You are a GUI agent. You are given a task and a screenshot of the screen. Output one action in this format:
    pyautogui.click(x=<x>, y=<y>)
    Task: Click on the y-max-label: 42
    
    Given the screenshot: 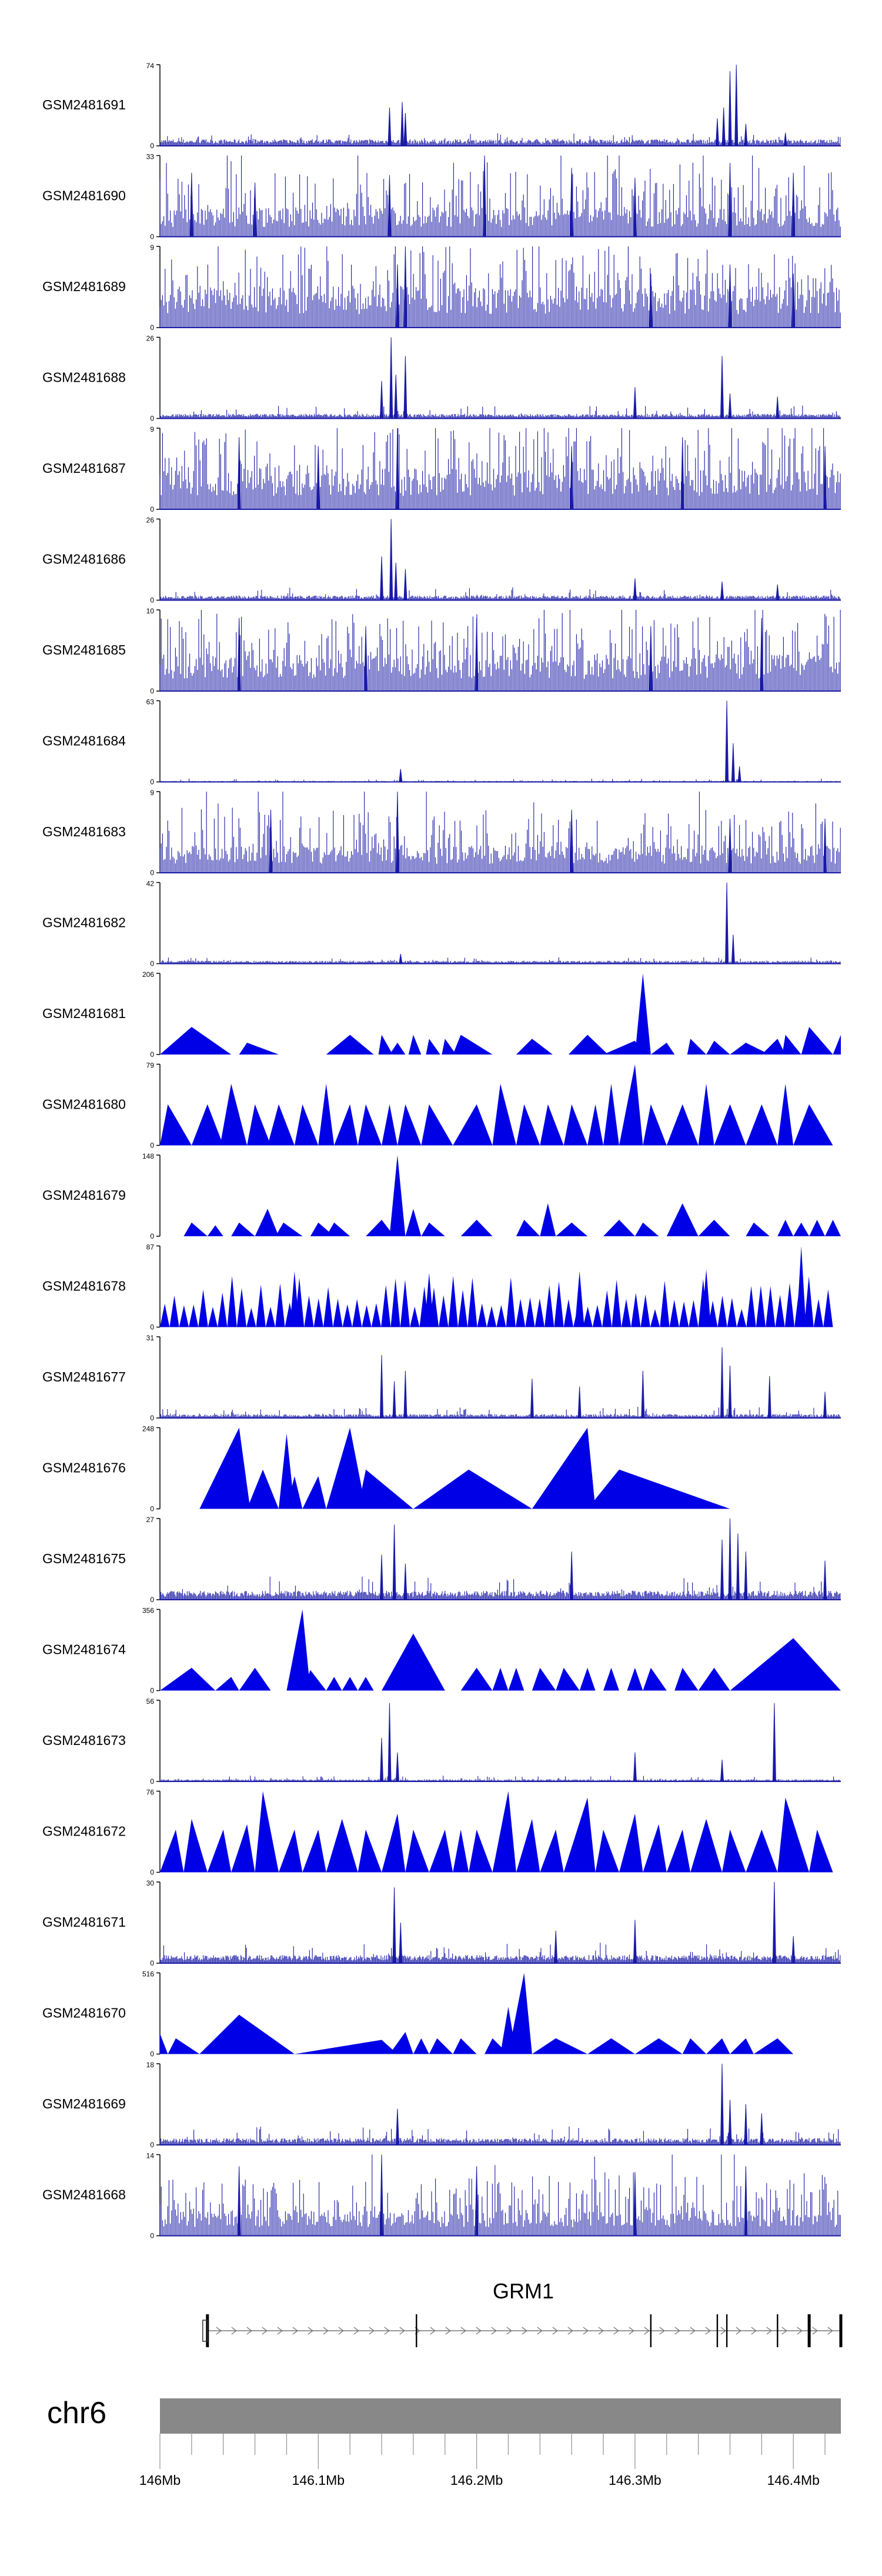 What is the action you would take?
    pyautogui.click(x=150, y=884)
    